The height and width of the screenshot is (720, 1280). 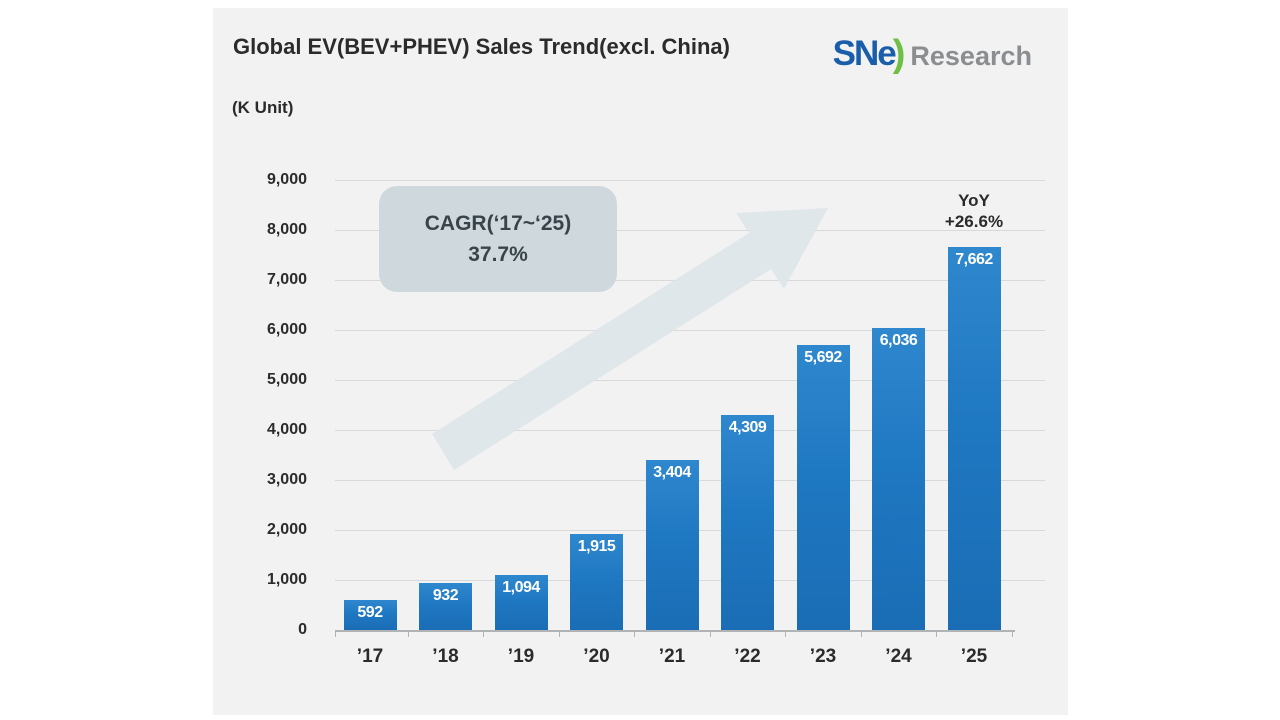 I want to click on y-axis-tick-label: 9,000, so click(x=286, y=179).